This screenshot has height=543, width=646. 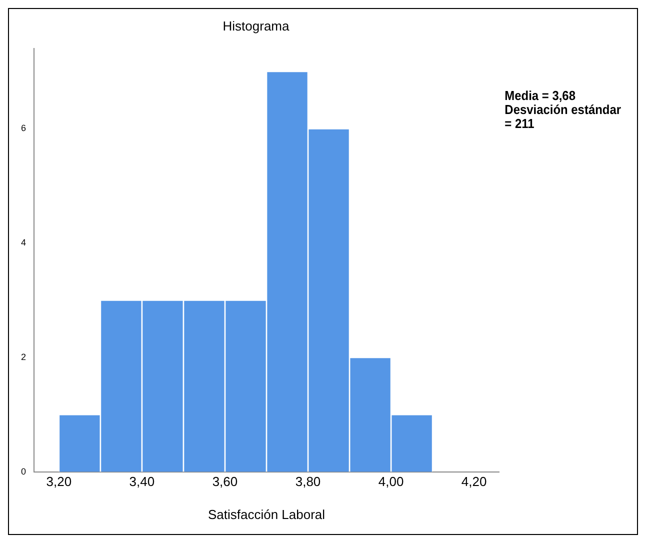 I want to click on y-tick-label: 2, so click(x=23, y=357).